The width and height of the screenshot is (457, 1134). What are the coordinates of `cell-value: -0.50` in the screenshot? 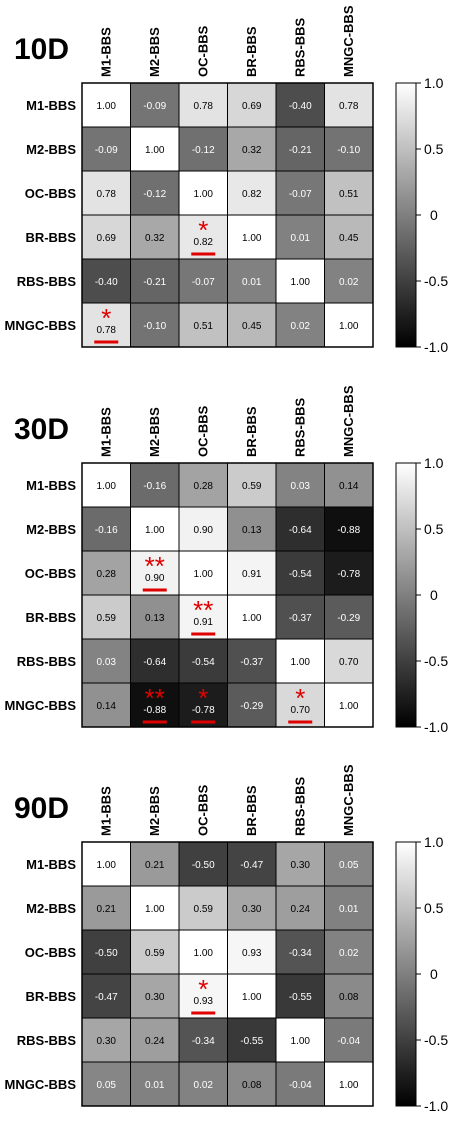 It's located at (203, 865).